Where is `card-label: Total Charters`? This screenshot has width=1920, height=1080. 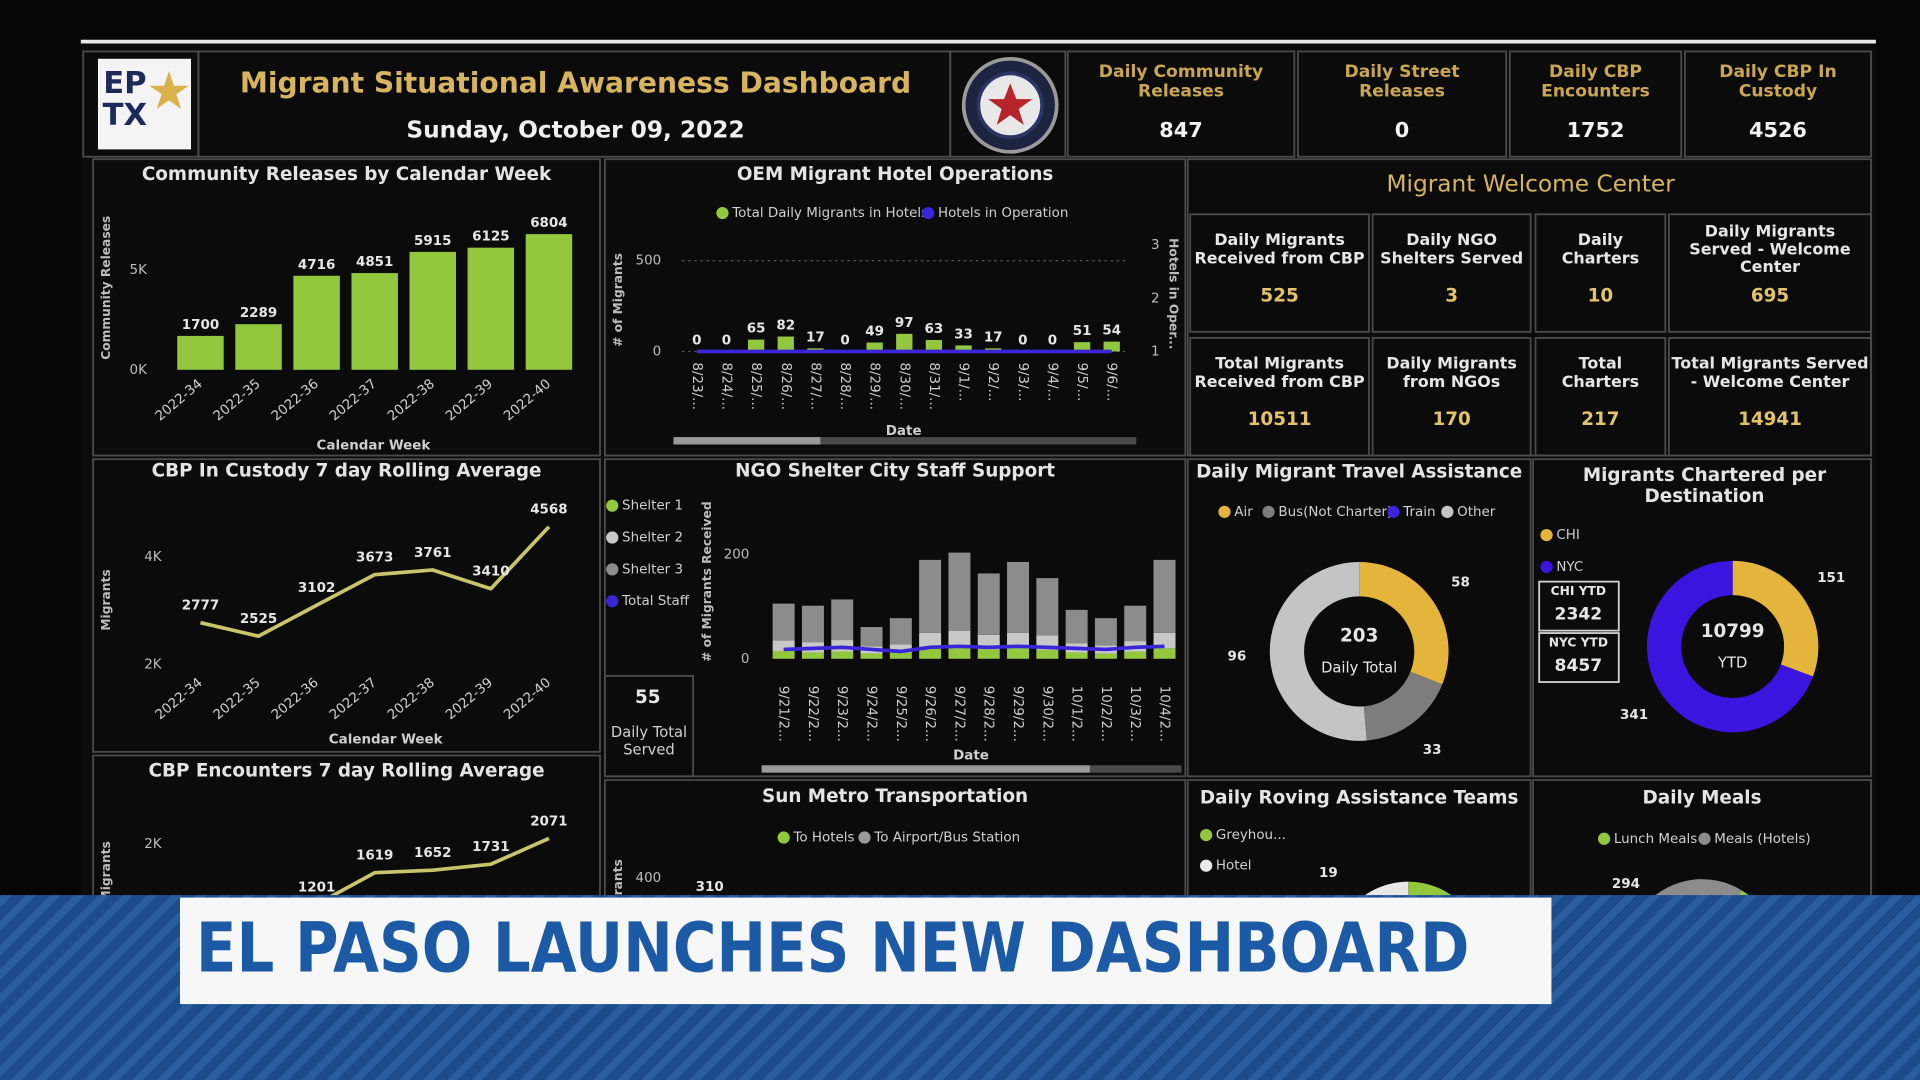
card-label: Total Charters is located at coordinates (1600, 373).